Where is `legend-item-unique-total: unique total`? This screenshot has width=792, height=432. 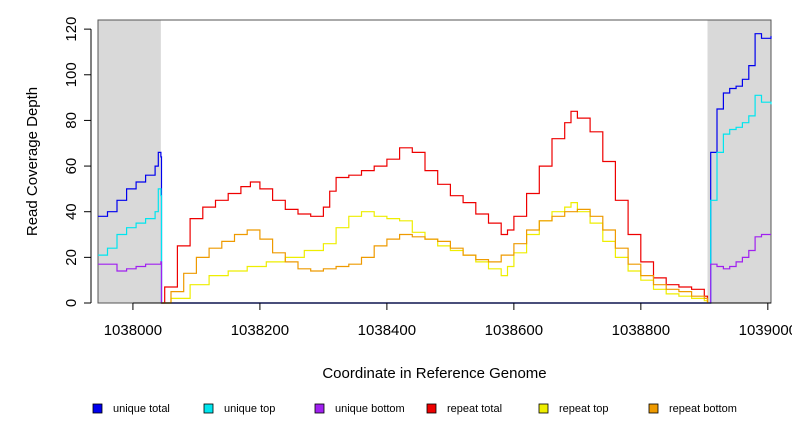
legend-item-unique-total: unique total is located at coordinates (131, 409).